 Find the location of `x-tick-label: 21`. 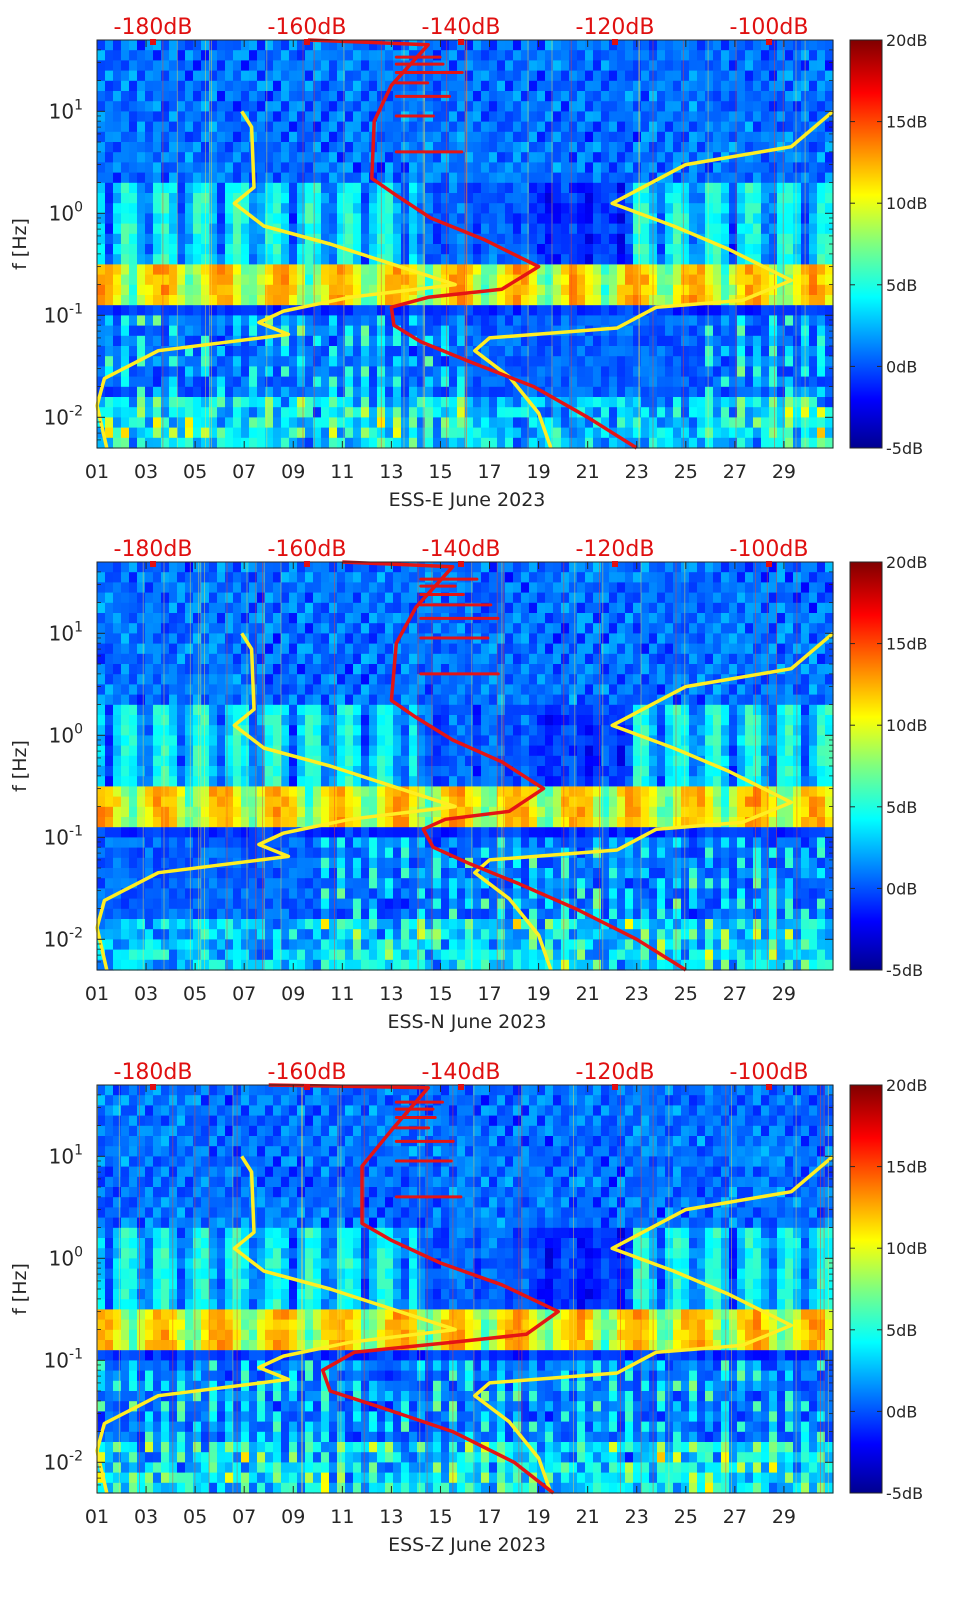

x-tick-label: 21 is located at coordinates (588, 472).